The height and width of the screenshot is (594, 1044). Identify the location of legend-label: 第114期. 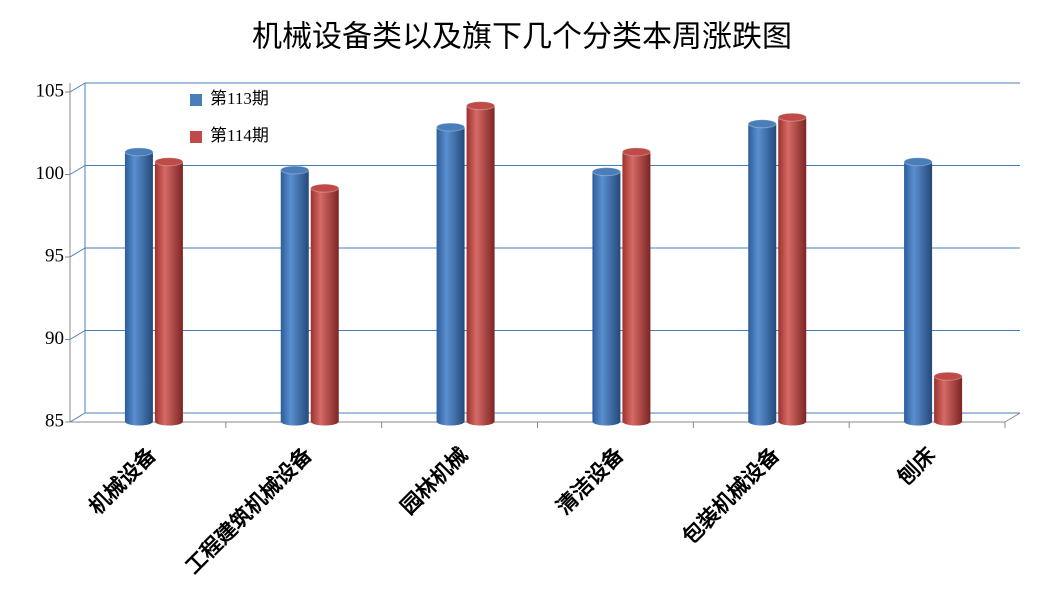
(239, 135).